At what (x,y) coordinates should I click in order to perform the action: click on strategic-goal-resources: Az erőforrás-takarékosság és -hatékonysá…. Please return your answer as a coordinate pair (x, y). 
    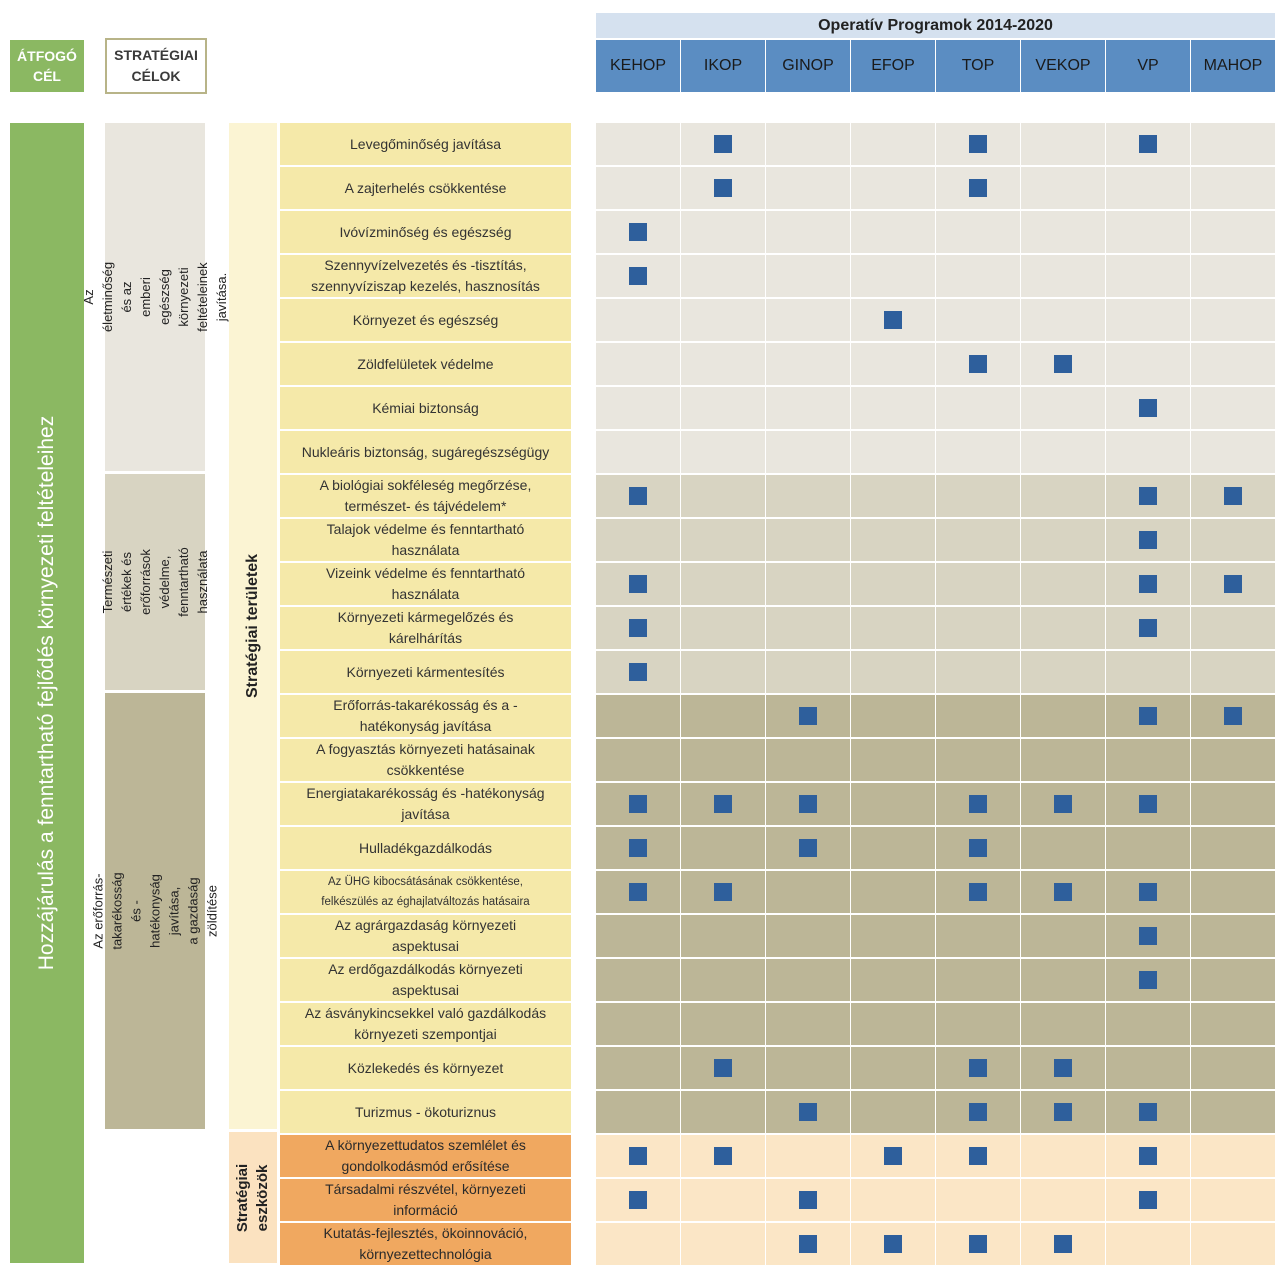
    Looking at the image, I should click on (155, 911).